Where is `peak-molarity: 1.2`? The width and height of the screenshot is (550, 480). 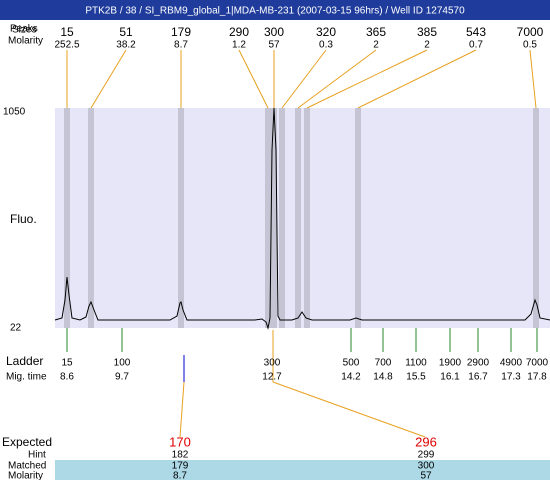 peak-molarity: 1.2 is located at coordinates (239, 45).